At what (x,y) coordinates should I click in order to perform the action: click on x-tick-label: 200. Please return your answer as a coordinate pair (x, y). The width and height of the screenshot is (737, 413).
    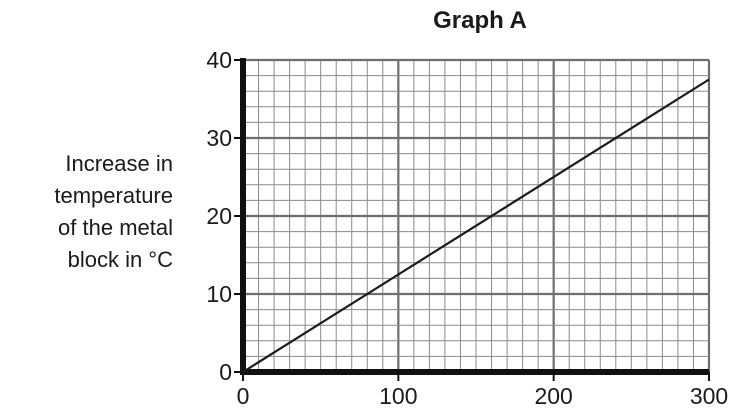
    Looking at the image, I should click on (553, 396).